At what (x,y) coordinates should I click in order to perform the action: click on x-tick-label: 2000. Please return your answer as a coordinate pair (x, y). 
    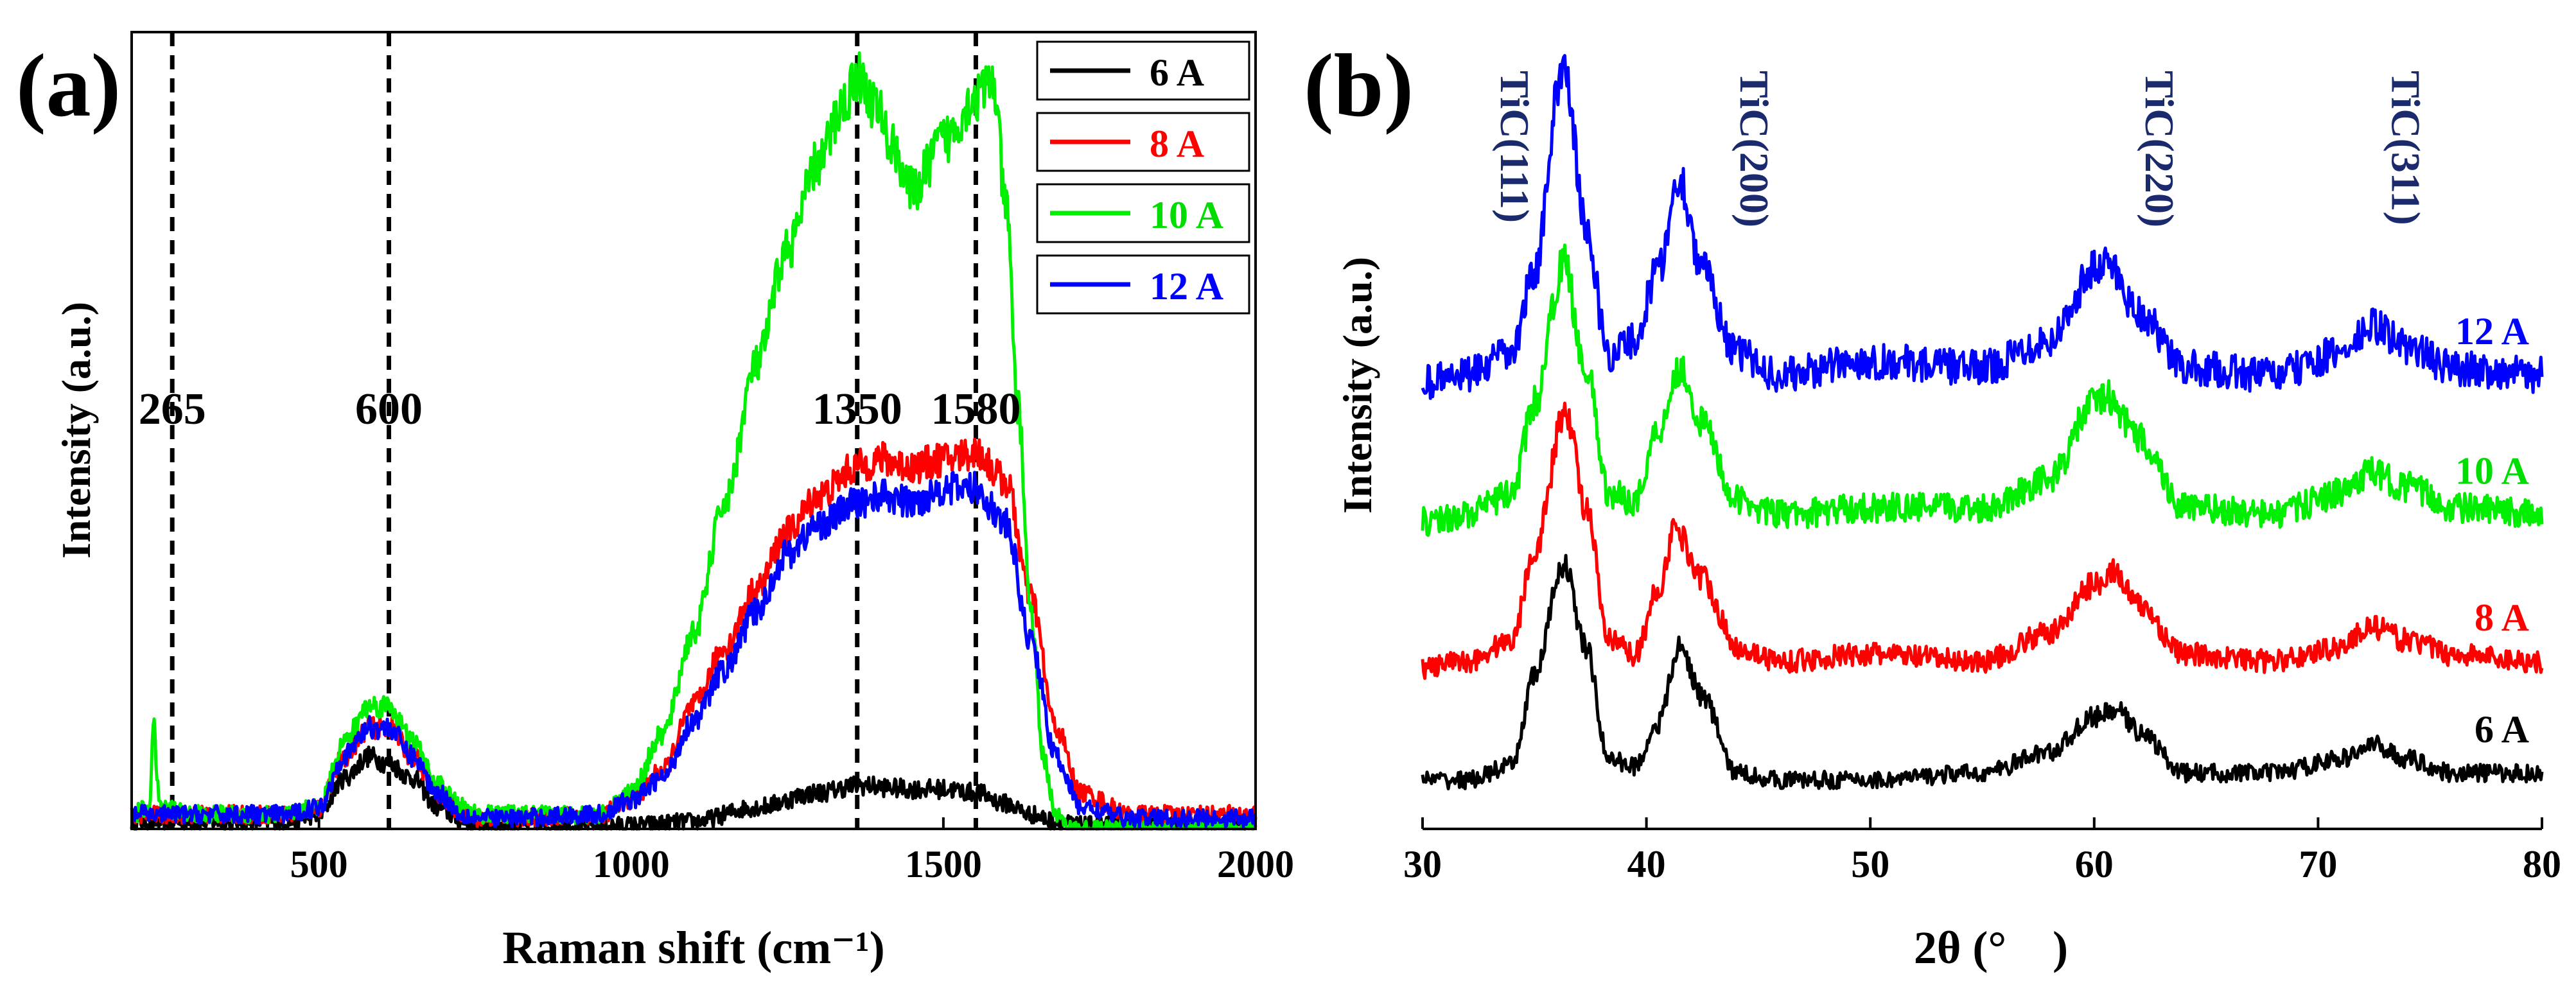
    Looking at the image, I should click on (1255, 864).